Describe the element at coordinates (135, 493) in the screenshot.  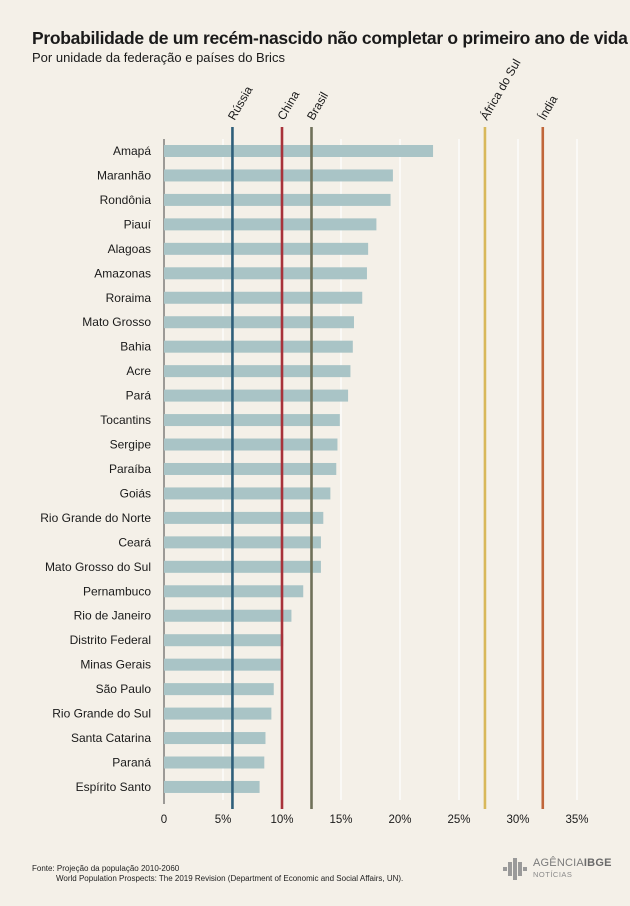
I see `category-label: Goiás` at that location.